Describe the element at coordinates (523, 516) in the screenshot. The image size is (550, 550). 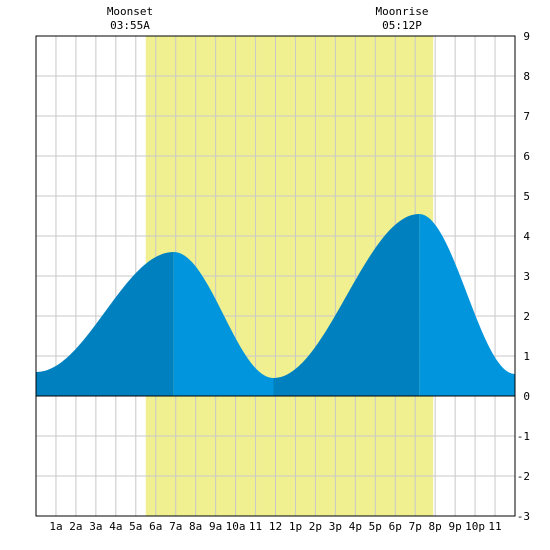
I see `y-tick-label: -3` at that location.